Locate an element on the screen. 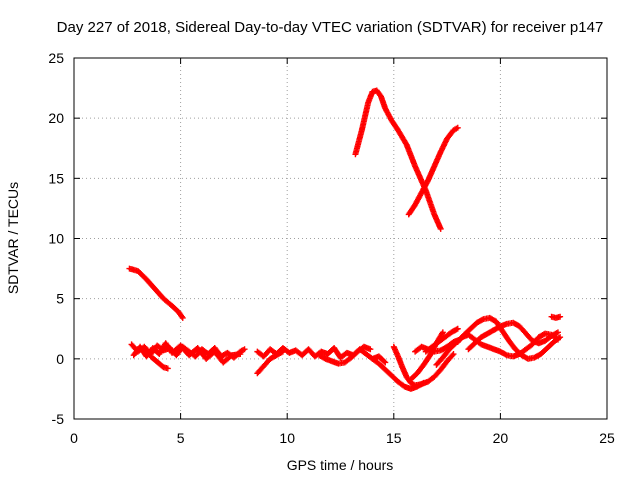 The height and width of the screenshot is (480, 640). y-tick-label: 15 is located at coordinates (56, 178).